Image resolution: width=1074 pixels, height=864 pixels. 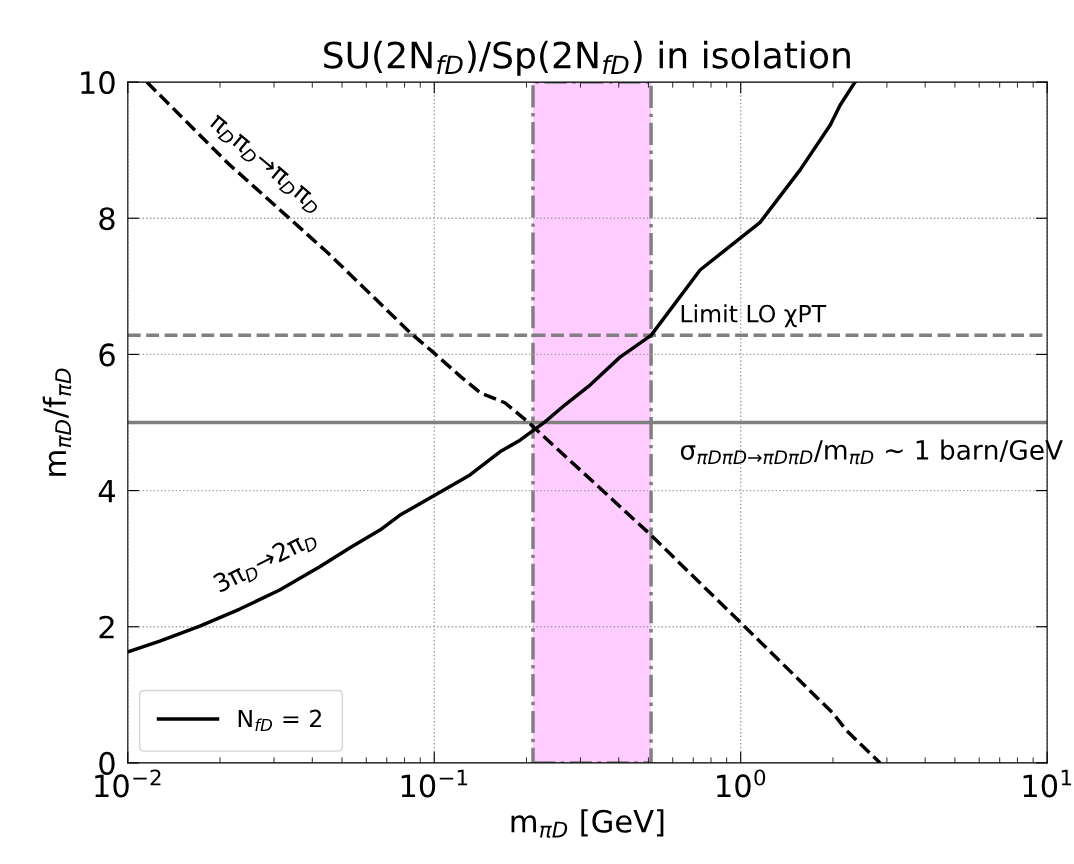 What do you see at coordinates (264, 165) in the screenshot?
I see `annotation: π$_{D}$π$_{D}$→π$_{D}$π$_{D}$` at bounding box center [264, 165].